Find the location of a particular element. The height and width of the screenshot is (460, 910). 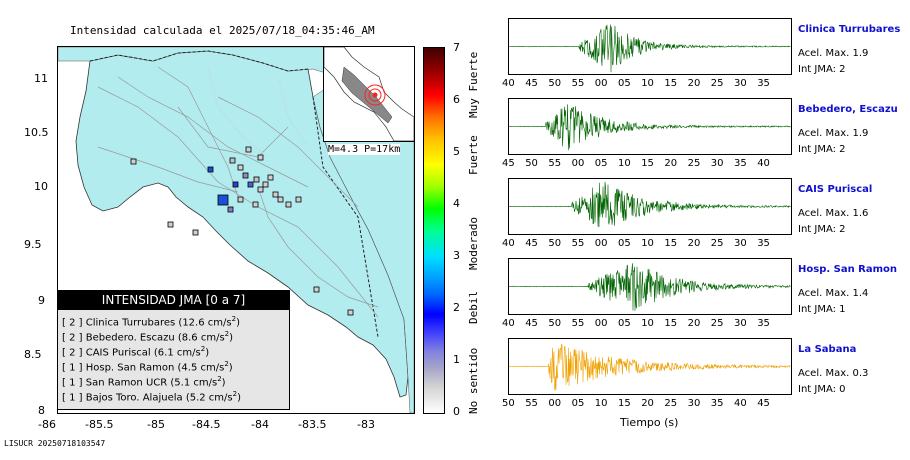

colorbar-tick: 0 is located at coordinates (456, 411).